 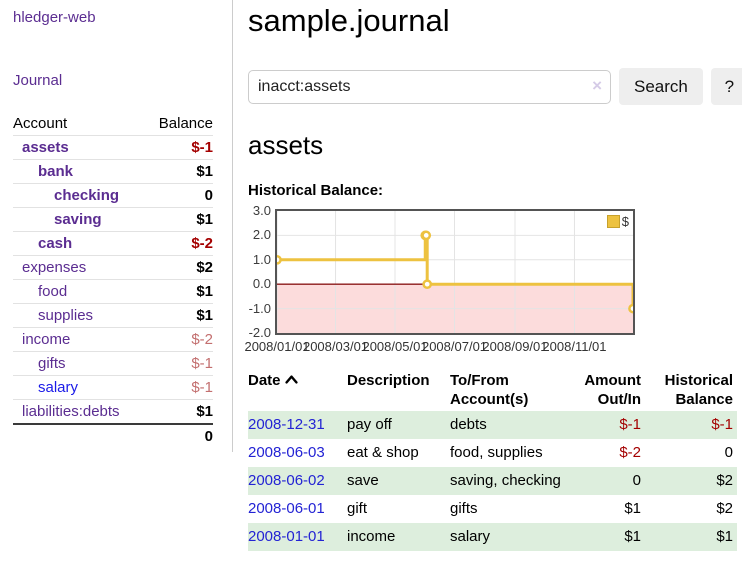 What do you see at coordinates (630, 452) in the screenshot?
I see `transaction-amount: $-2` at bounding box center [630, 452].